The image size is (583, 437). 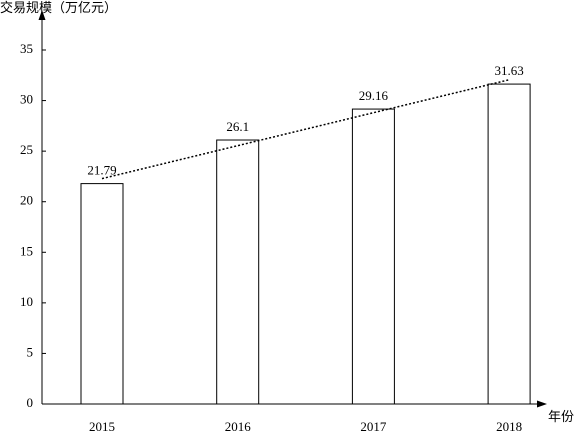 I want to click on y-tick-label: 10, so click(x=26, y=301).